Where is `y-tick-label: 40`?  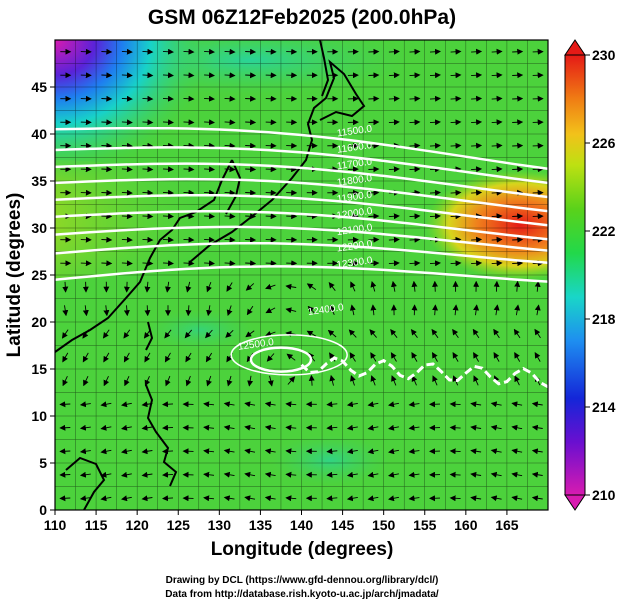
y-tick-label: 40 is located at coordinates (39, 134).